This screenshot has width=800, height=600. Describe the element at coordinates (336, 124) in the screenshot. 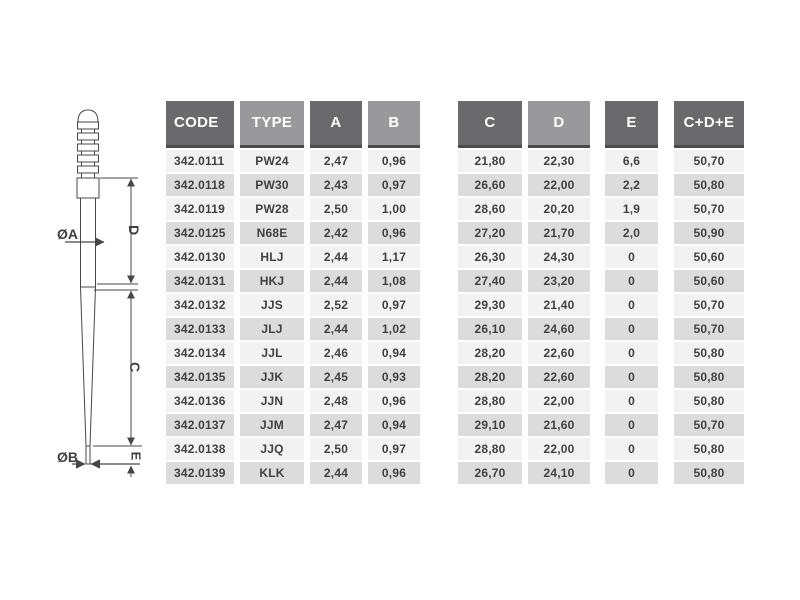

I see `column-header-a: A` at that location.